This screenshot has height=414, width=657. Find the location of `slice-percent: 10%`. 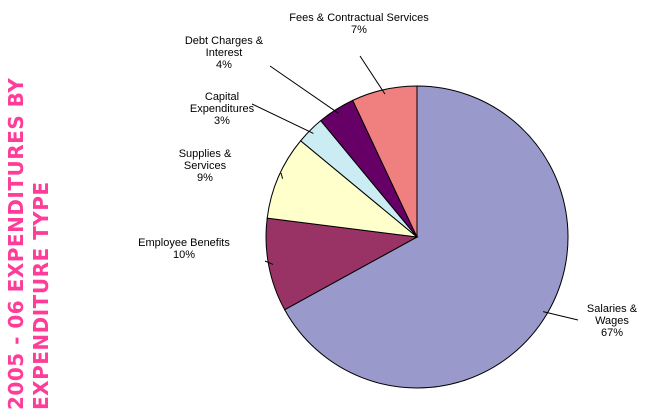

slice-percent: 10% is located at coordinates (184, 255).